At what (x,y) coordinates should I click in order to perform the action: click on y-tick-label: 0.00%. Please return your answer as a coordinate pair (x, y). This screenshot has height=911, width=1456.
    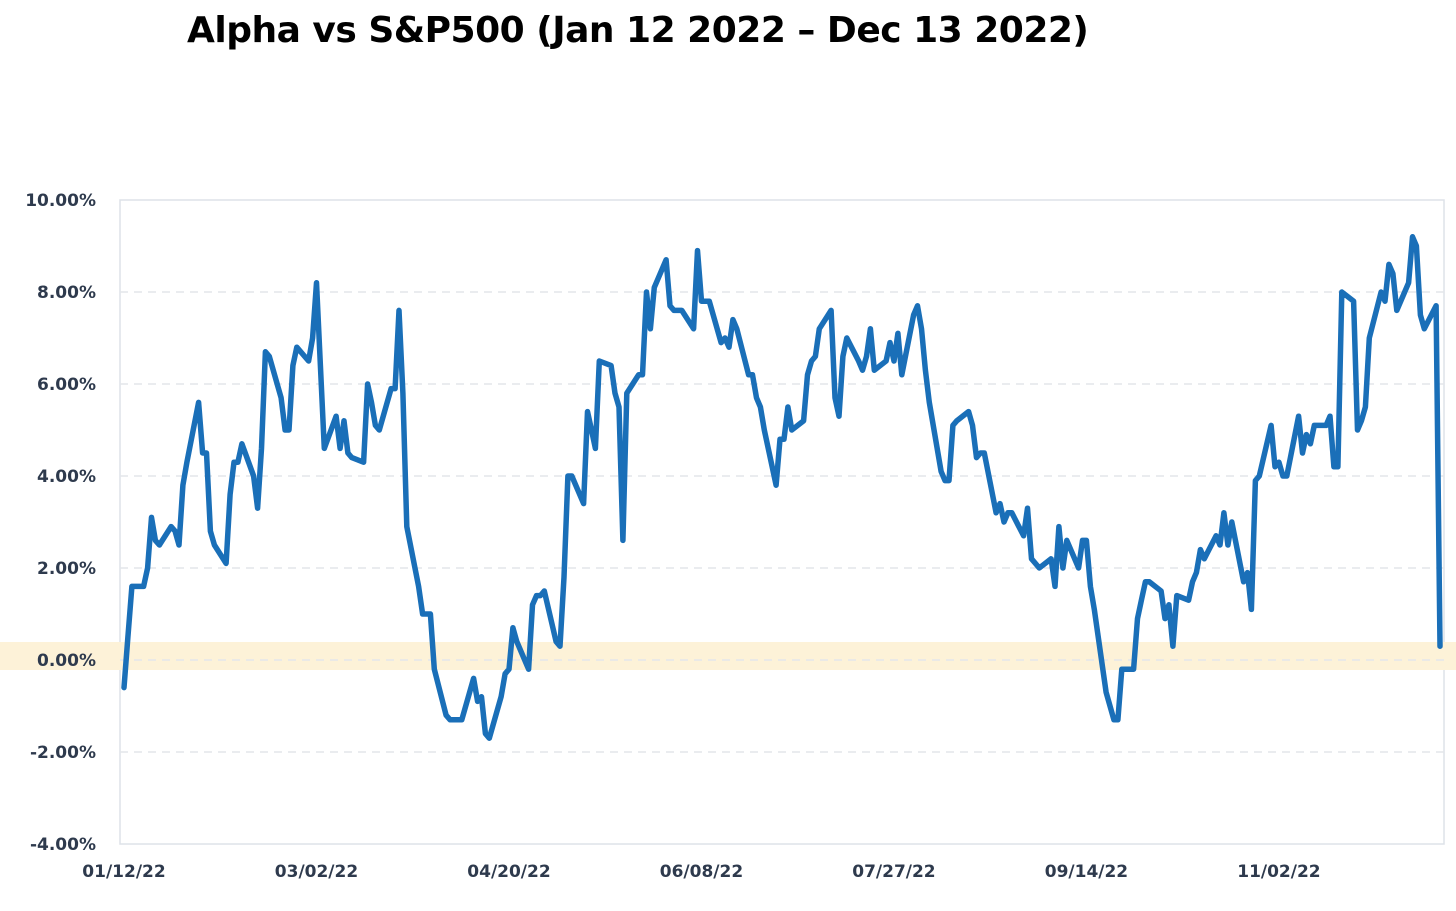
    Looking at the image, I should click on (66, 661).